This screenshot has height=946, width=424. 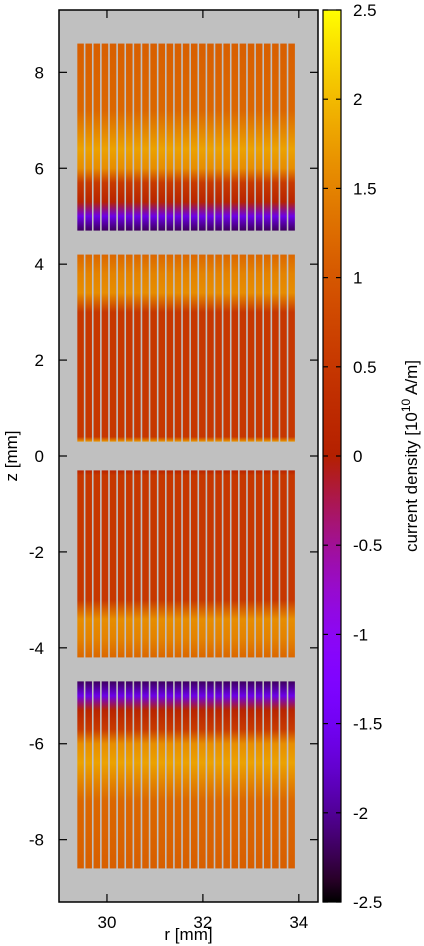 What do you see at coordinates (357, 99) in the screenshot?
I see `colorbar-tick-label: 2` at bounding box center [357, 99].